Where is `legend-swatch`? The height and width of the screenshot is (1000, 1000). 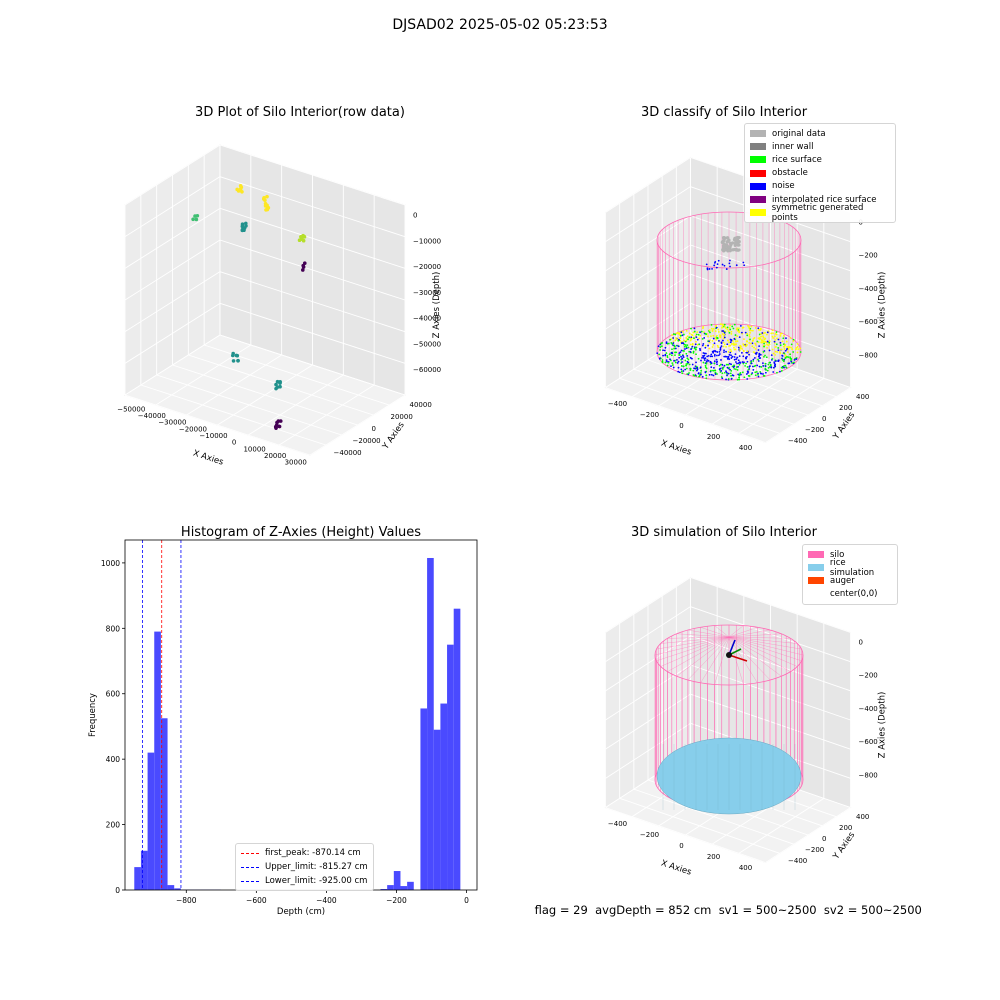 legend-swatch is located at coordinates (816, 594).